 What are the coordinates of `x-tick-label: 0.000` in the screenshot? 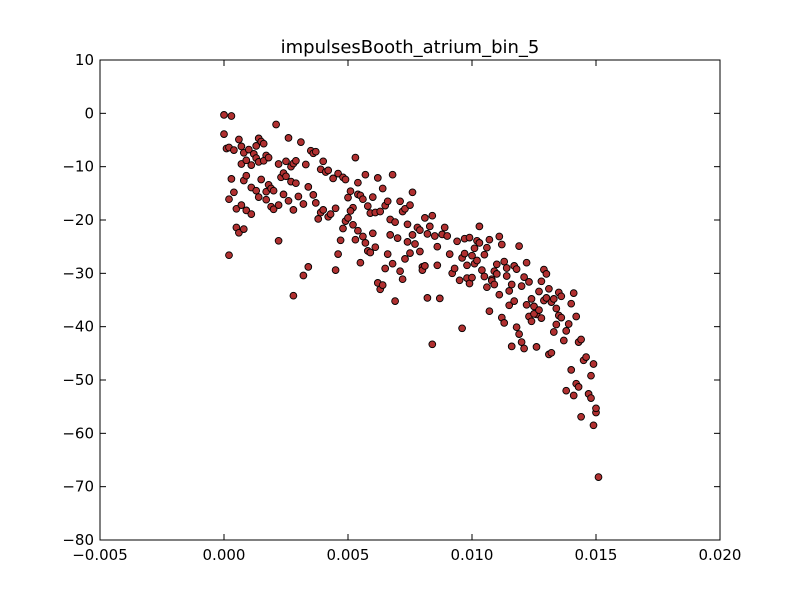 It's located at (224, 555).